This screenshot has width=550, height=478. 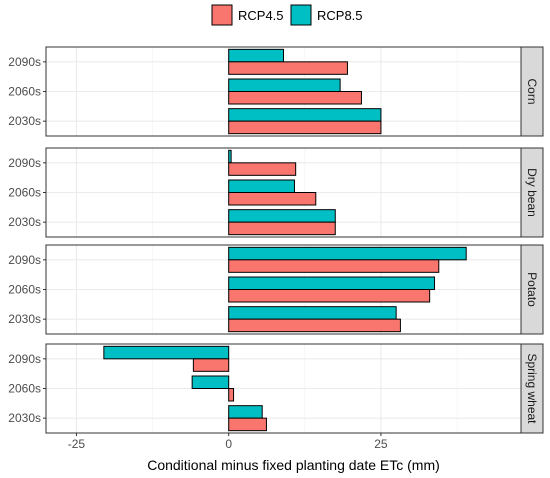 I want to click on legend-item-rcp8-5: RCP8.5, so click(x=326, y=15).